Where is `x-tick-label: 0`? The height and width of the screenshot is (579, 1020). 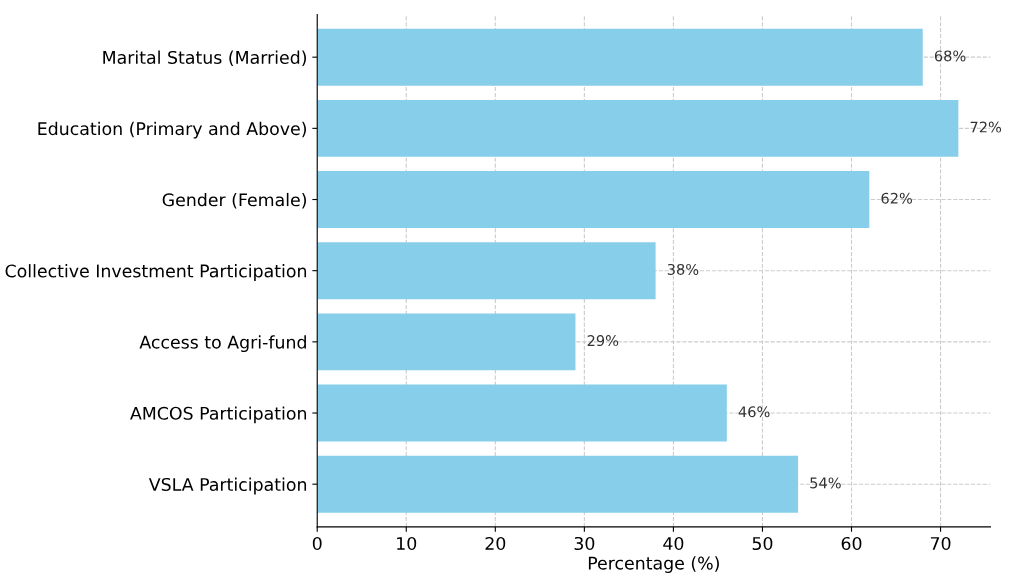
x-tick-label: 0 is located at coordinates (317, 543).